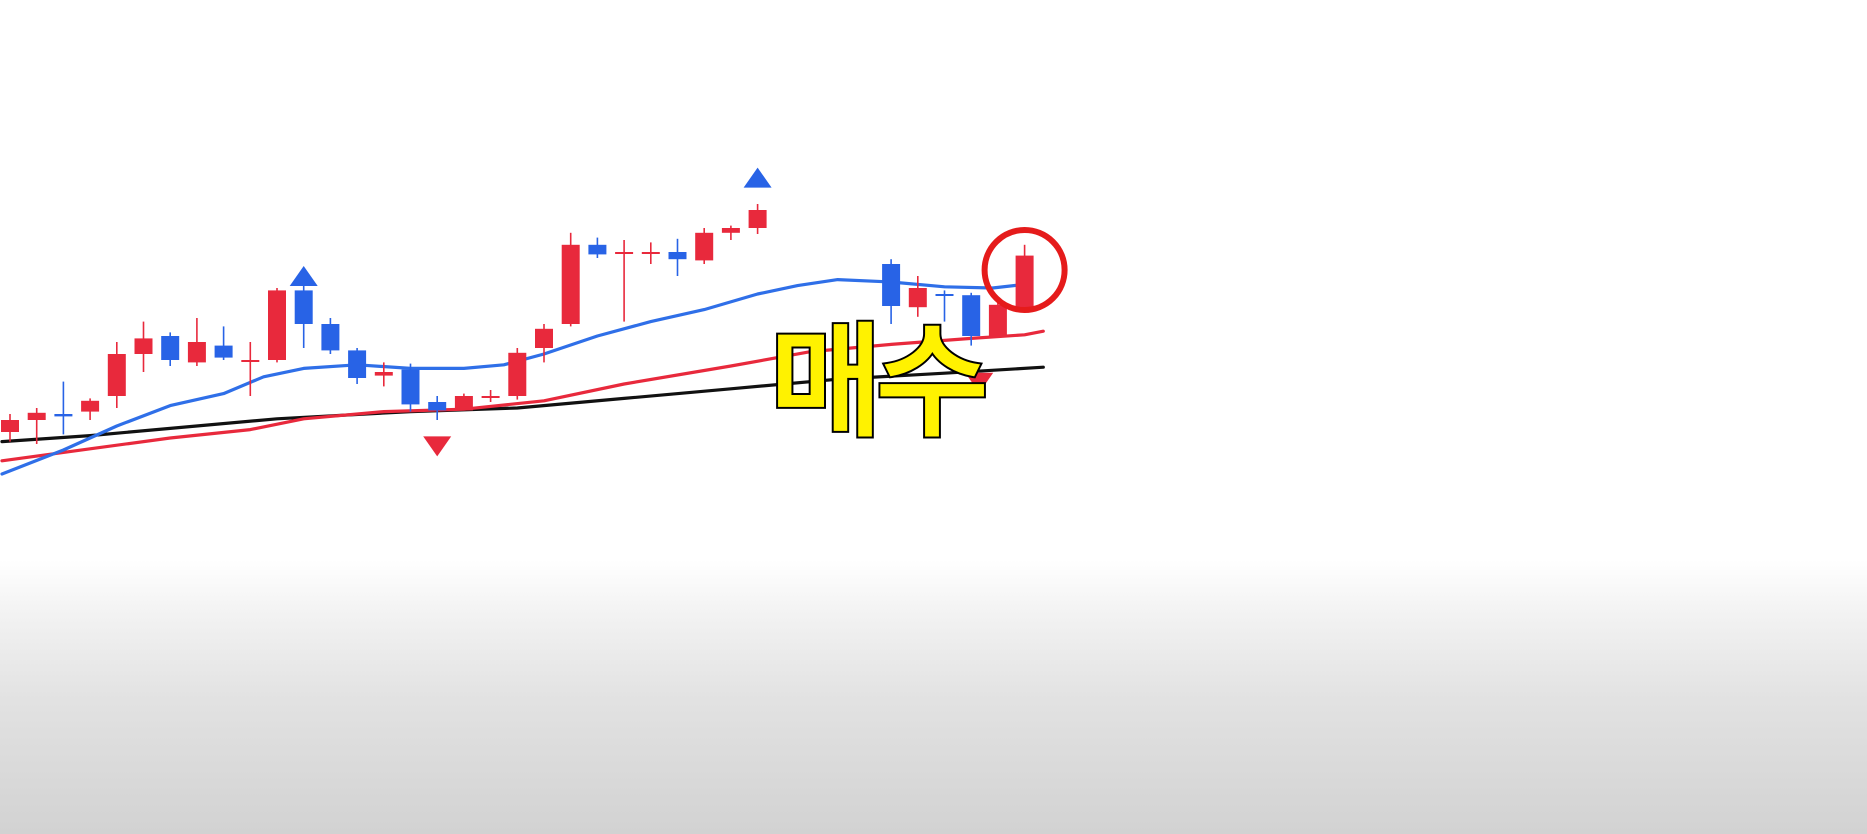 This screenshot has height=834, width=1867. I want to click on highlight-circle, so click(1024, 270).